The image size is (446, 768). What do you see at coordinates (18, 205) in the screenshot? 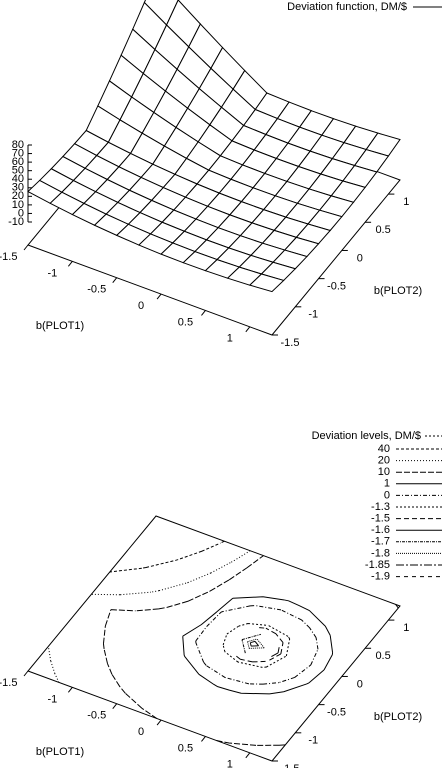
I see `z-tick-label: 10` at bounding box center [18, 205].